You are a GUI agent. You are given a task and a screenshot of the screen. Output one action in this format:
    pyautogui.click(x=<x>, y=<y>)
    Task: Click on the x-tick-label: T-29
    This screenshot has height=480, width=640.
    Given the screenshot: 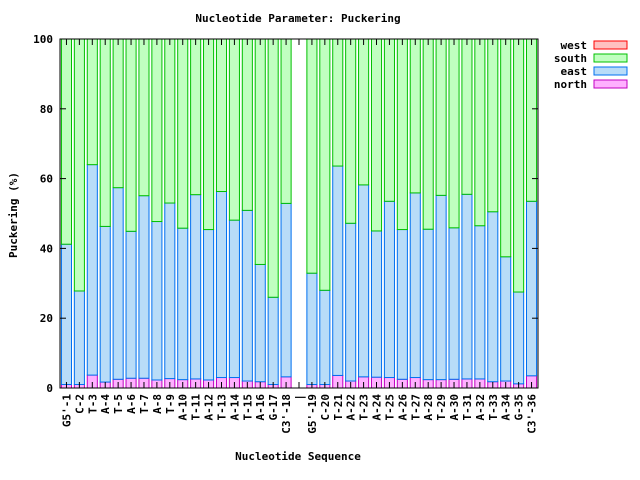 What is the action you would take?
    pyautogui.click(x=441, y=407)
    